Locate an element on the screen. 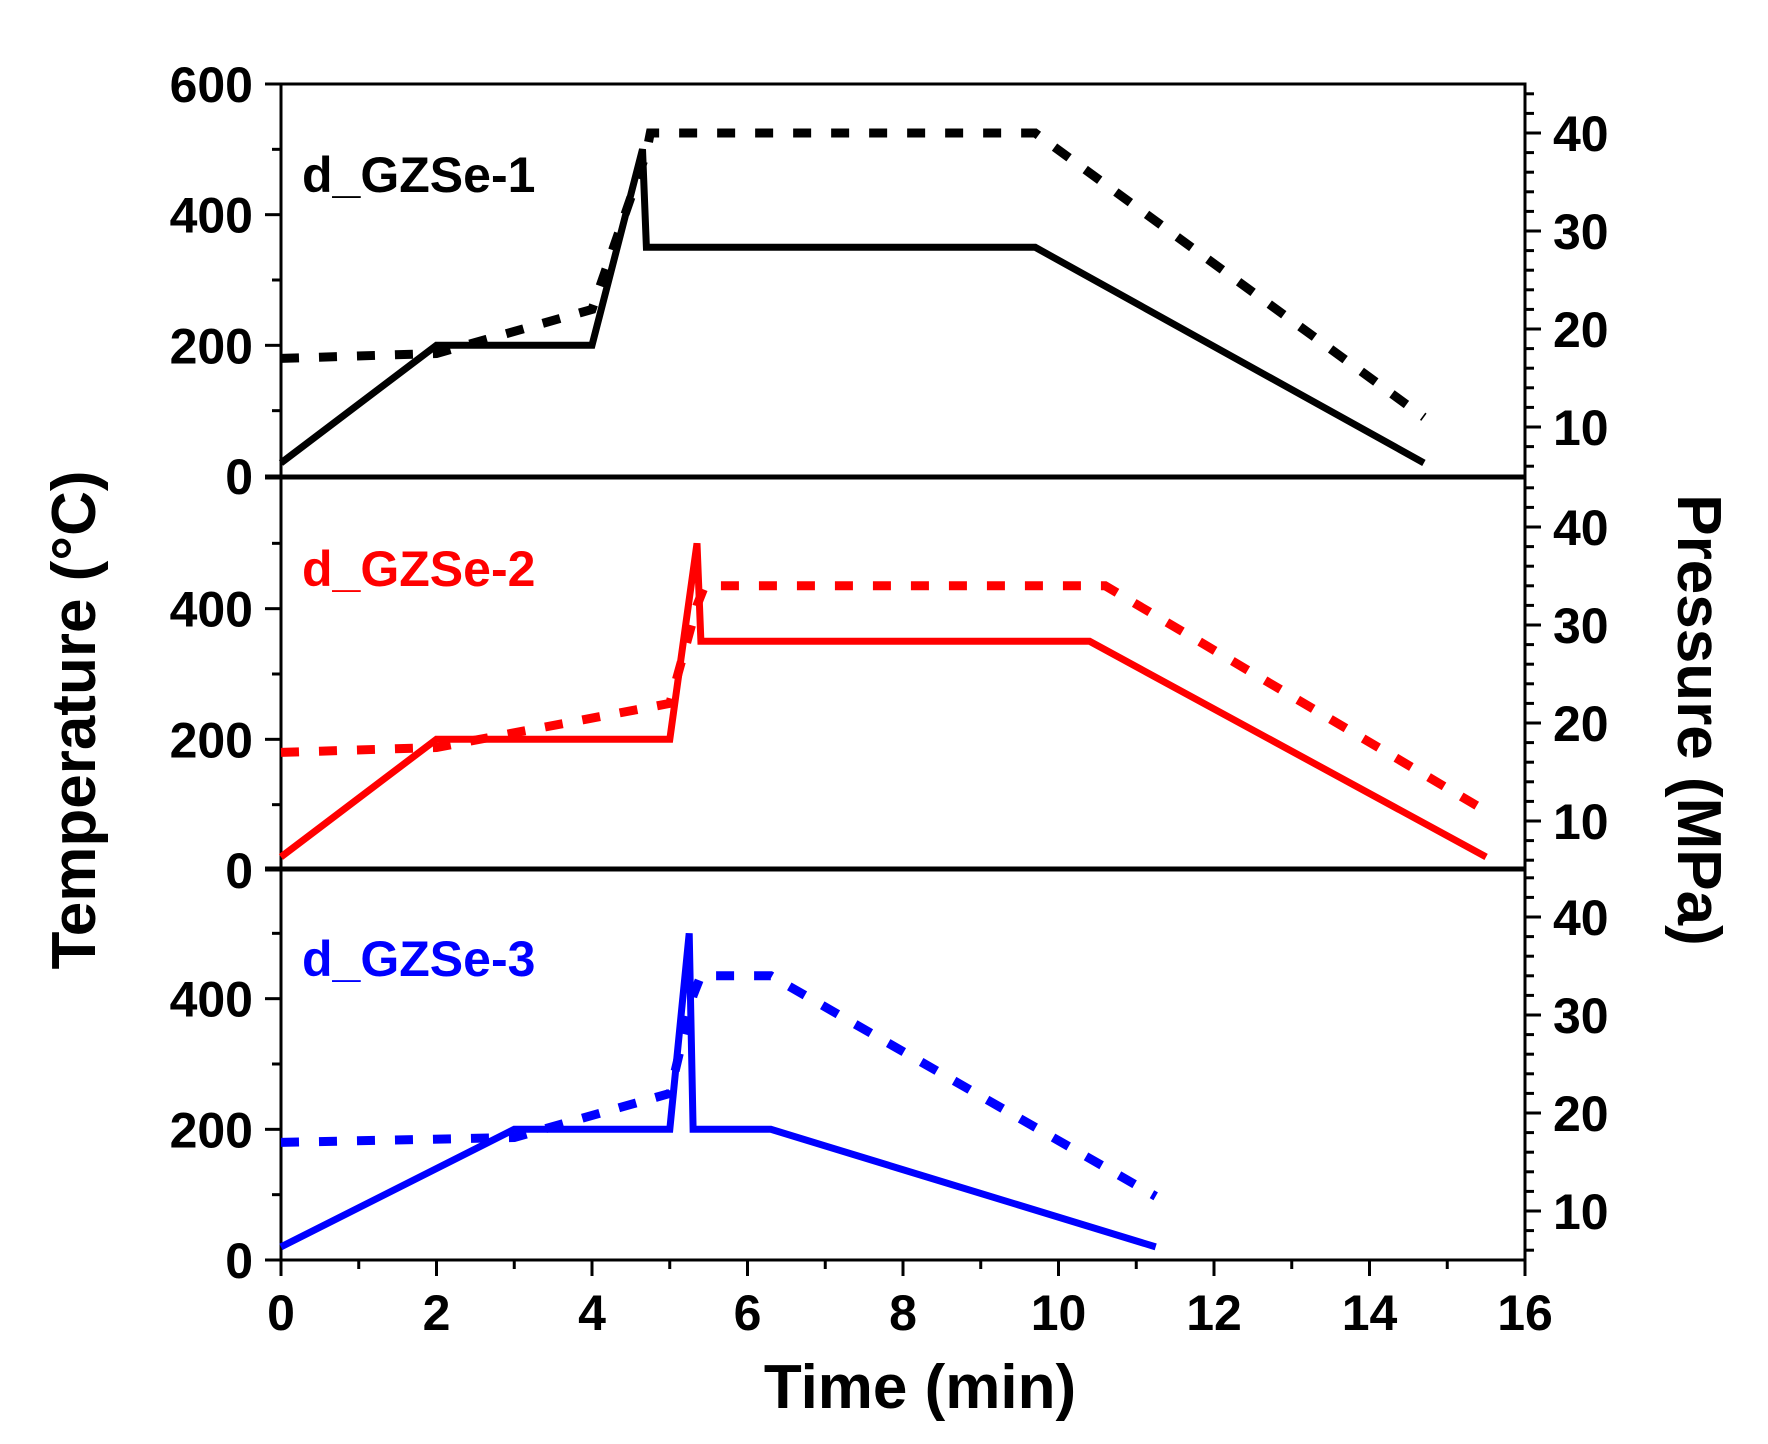 Image resolution: width=1768 pixels, height=1444 pixels. panel-label-3: d_GZSe-3 is located at coordinates (418, 959).